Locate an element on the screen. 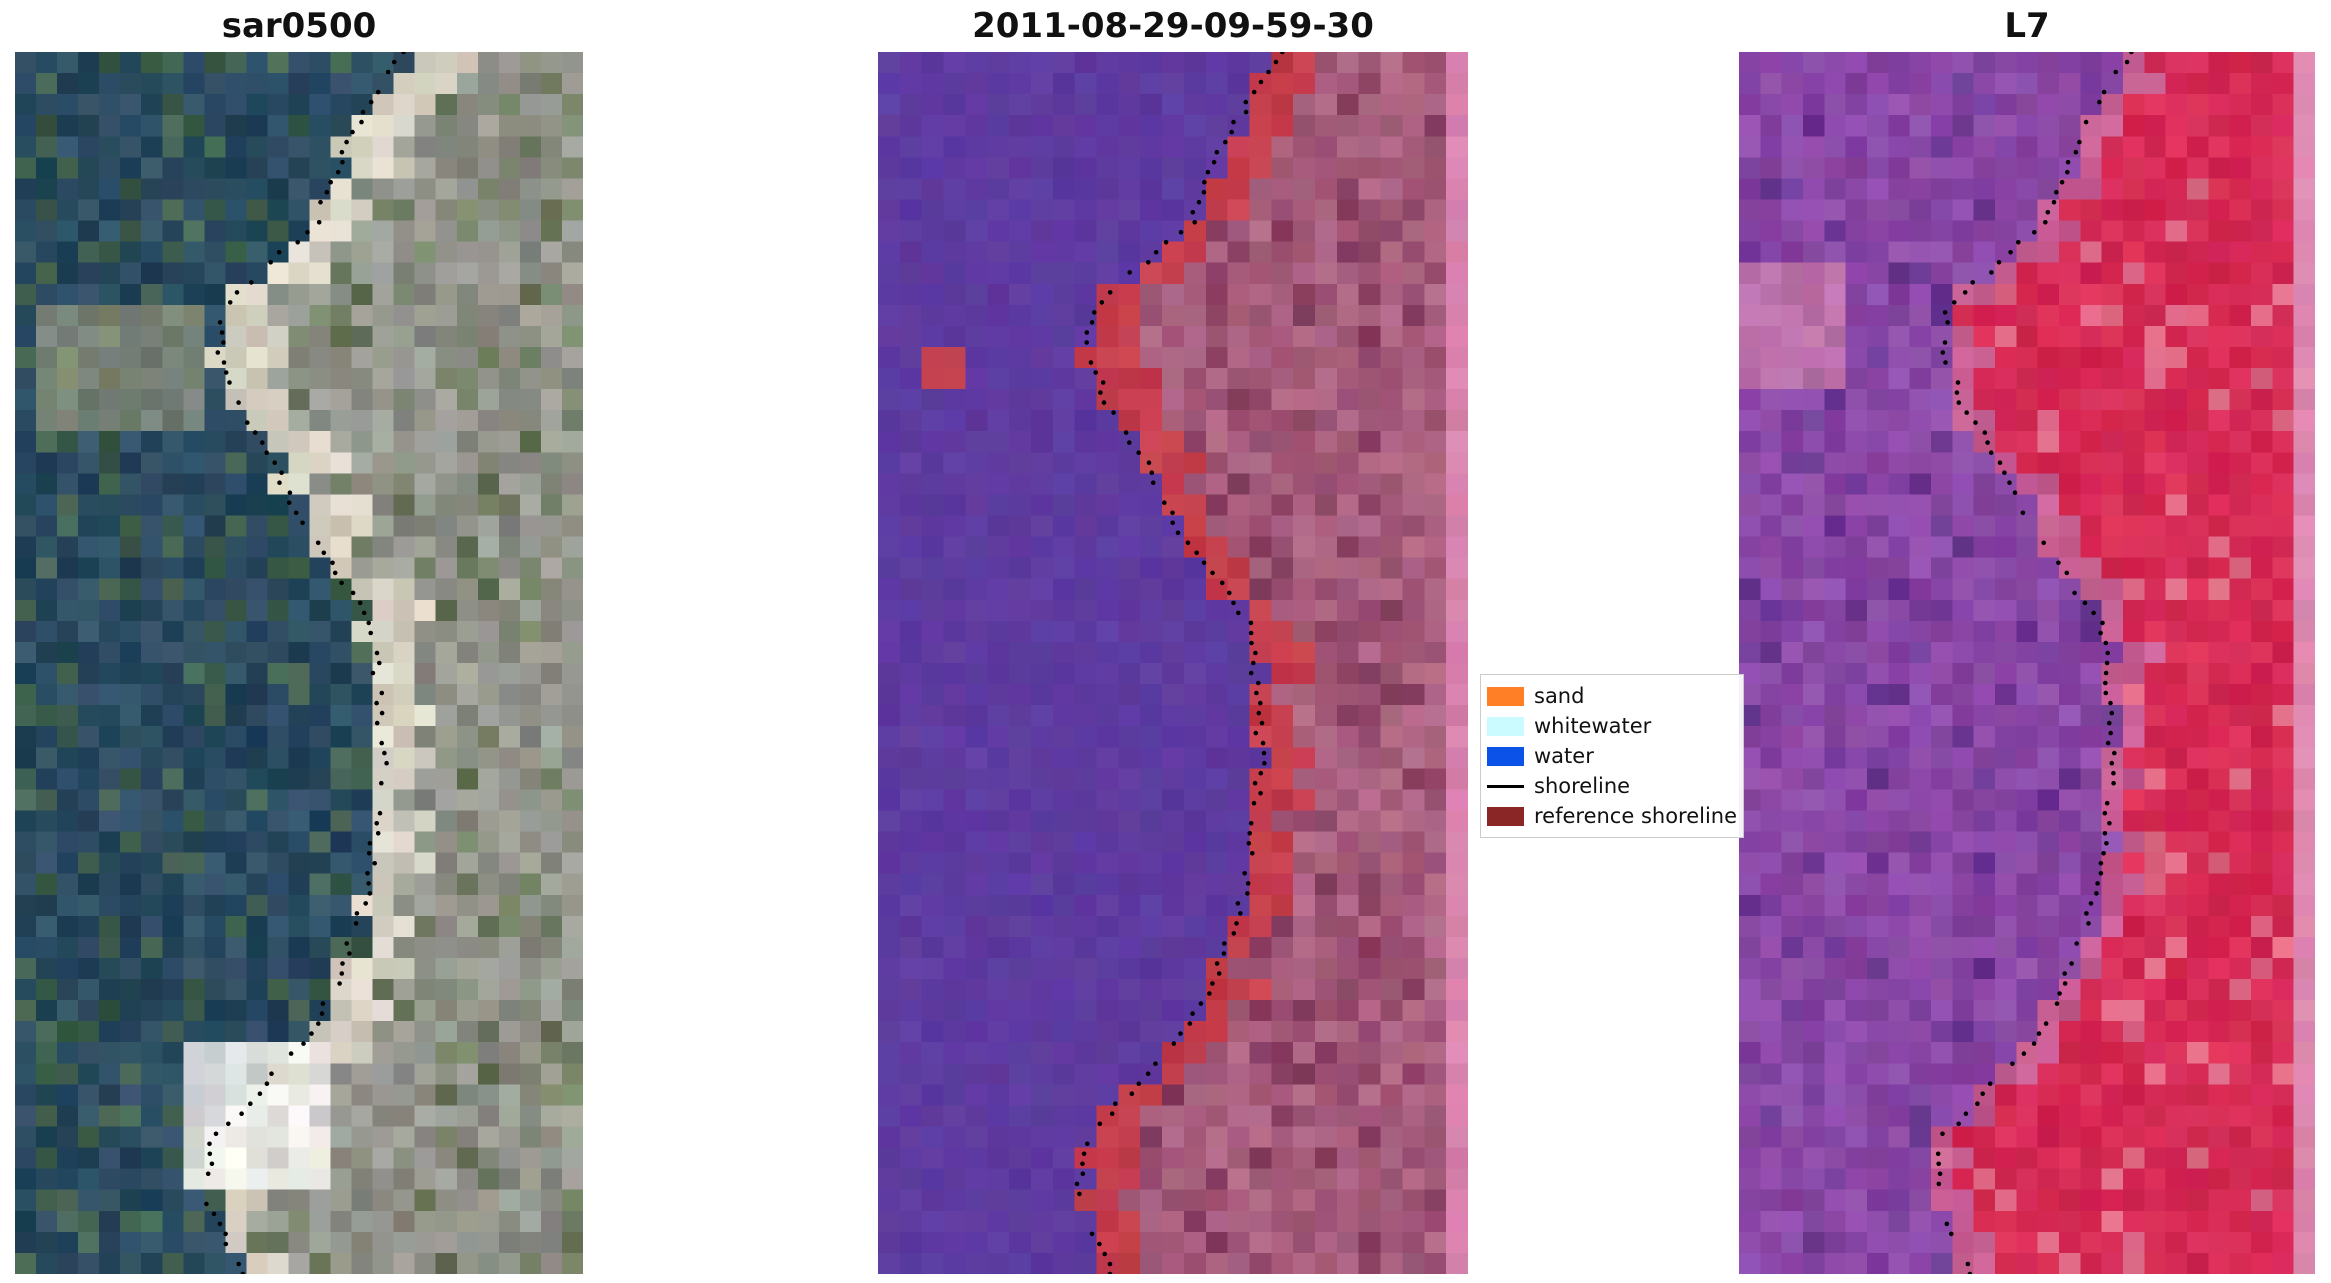  legend-item: water is located at coordinates (1613, 756).